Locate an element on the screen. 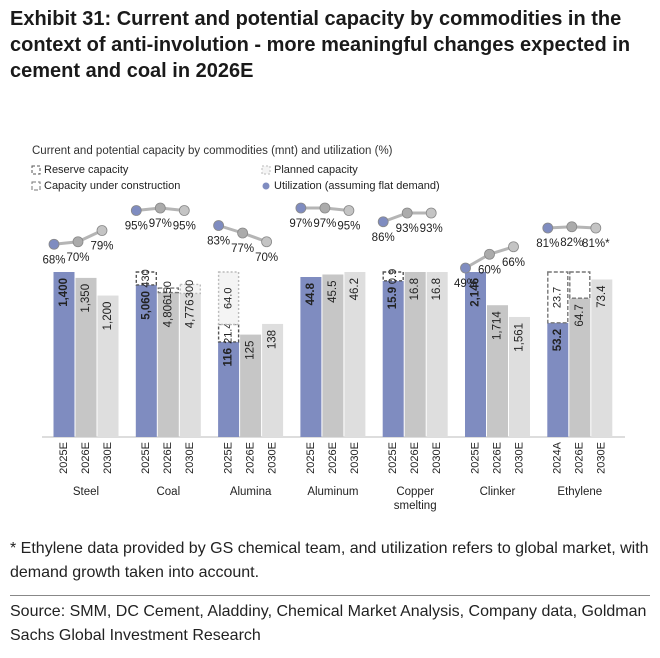  capacity-label: 2,146 is located at coordinates (476, 292).